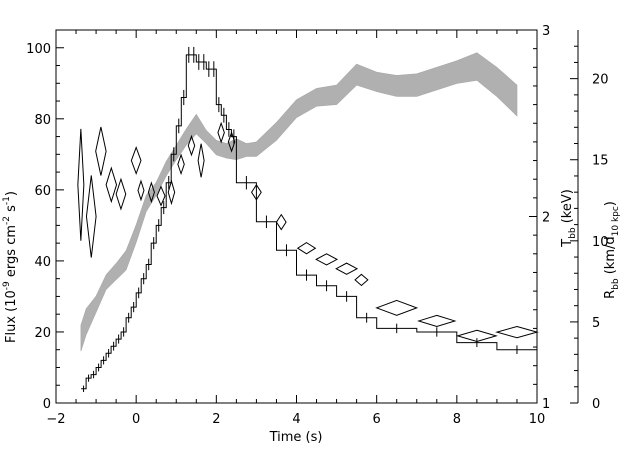  Describe the element at coordinates (567, 208) in the screenshot. I see `temp-label-end: (keV)` at that location.